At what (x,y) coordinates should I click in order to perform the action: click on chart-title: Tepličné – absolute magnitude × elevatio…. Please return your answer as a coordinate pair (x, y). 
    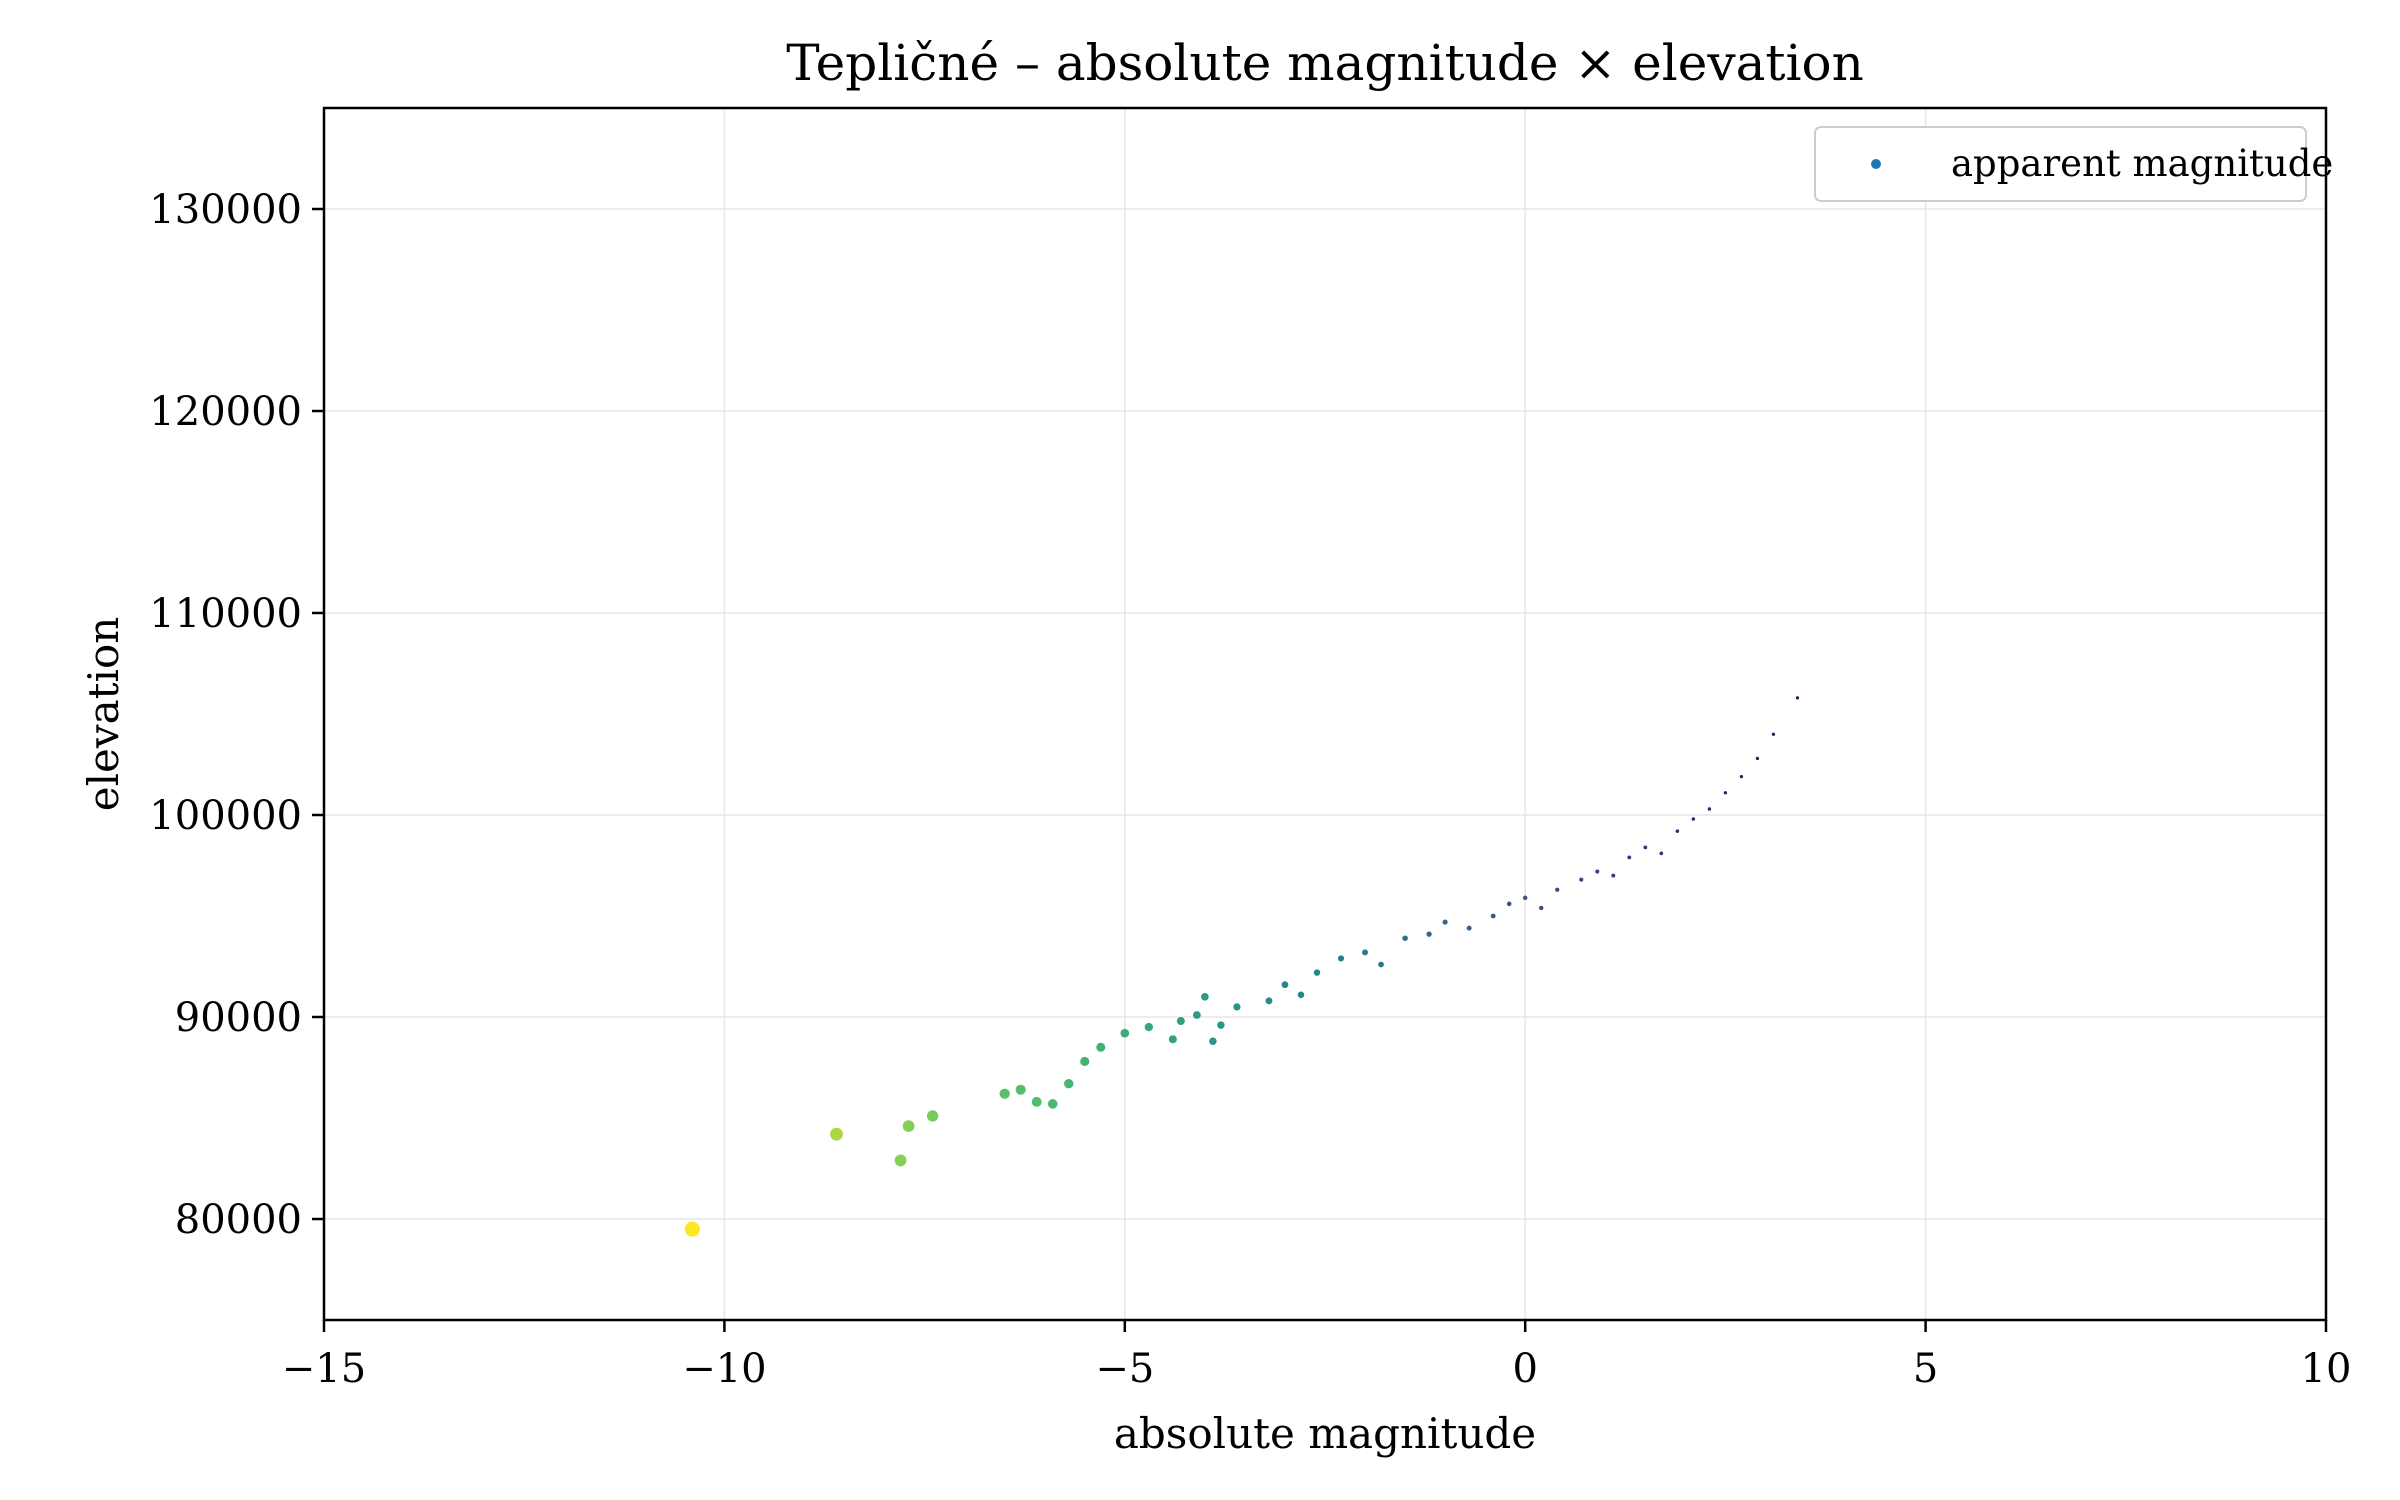
    Looking at the image, I should click on (1325, 63).